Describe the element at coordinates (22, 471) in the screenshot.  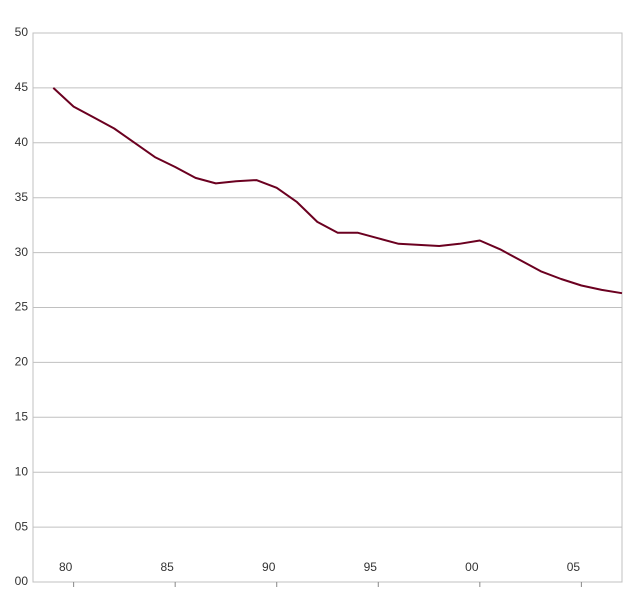
I see `y-tick-label: 10` at that location.